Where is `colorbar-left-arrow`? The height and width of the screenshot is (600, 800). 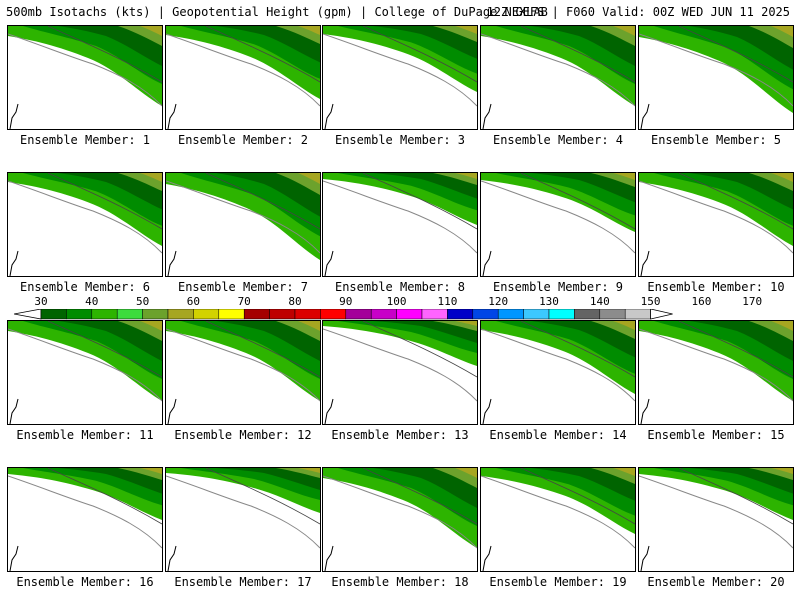
colorbar-left-arrow is located at coordinates (28, 314).